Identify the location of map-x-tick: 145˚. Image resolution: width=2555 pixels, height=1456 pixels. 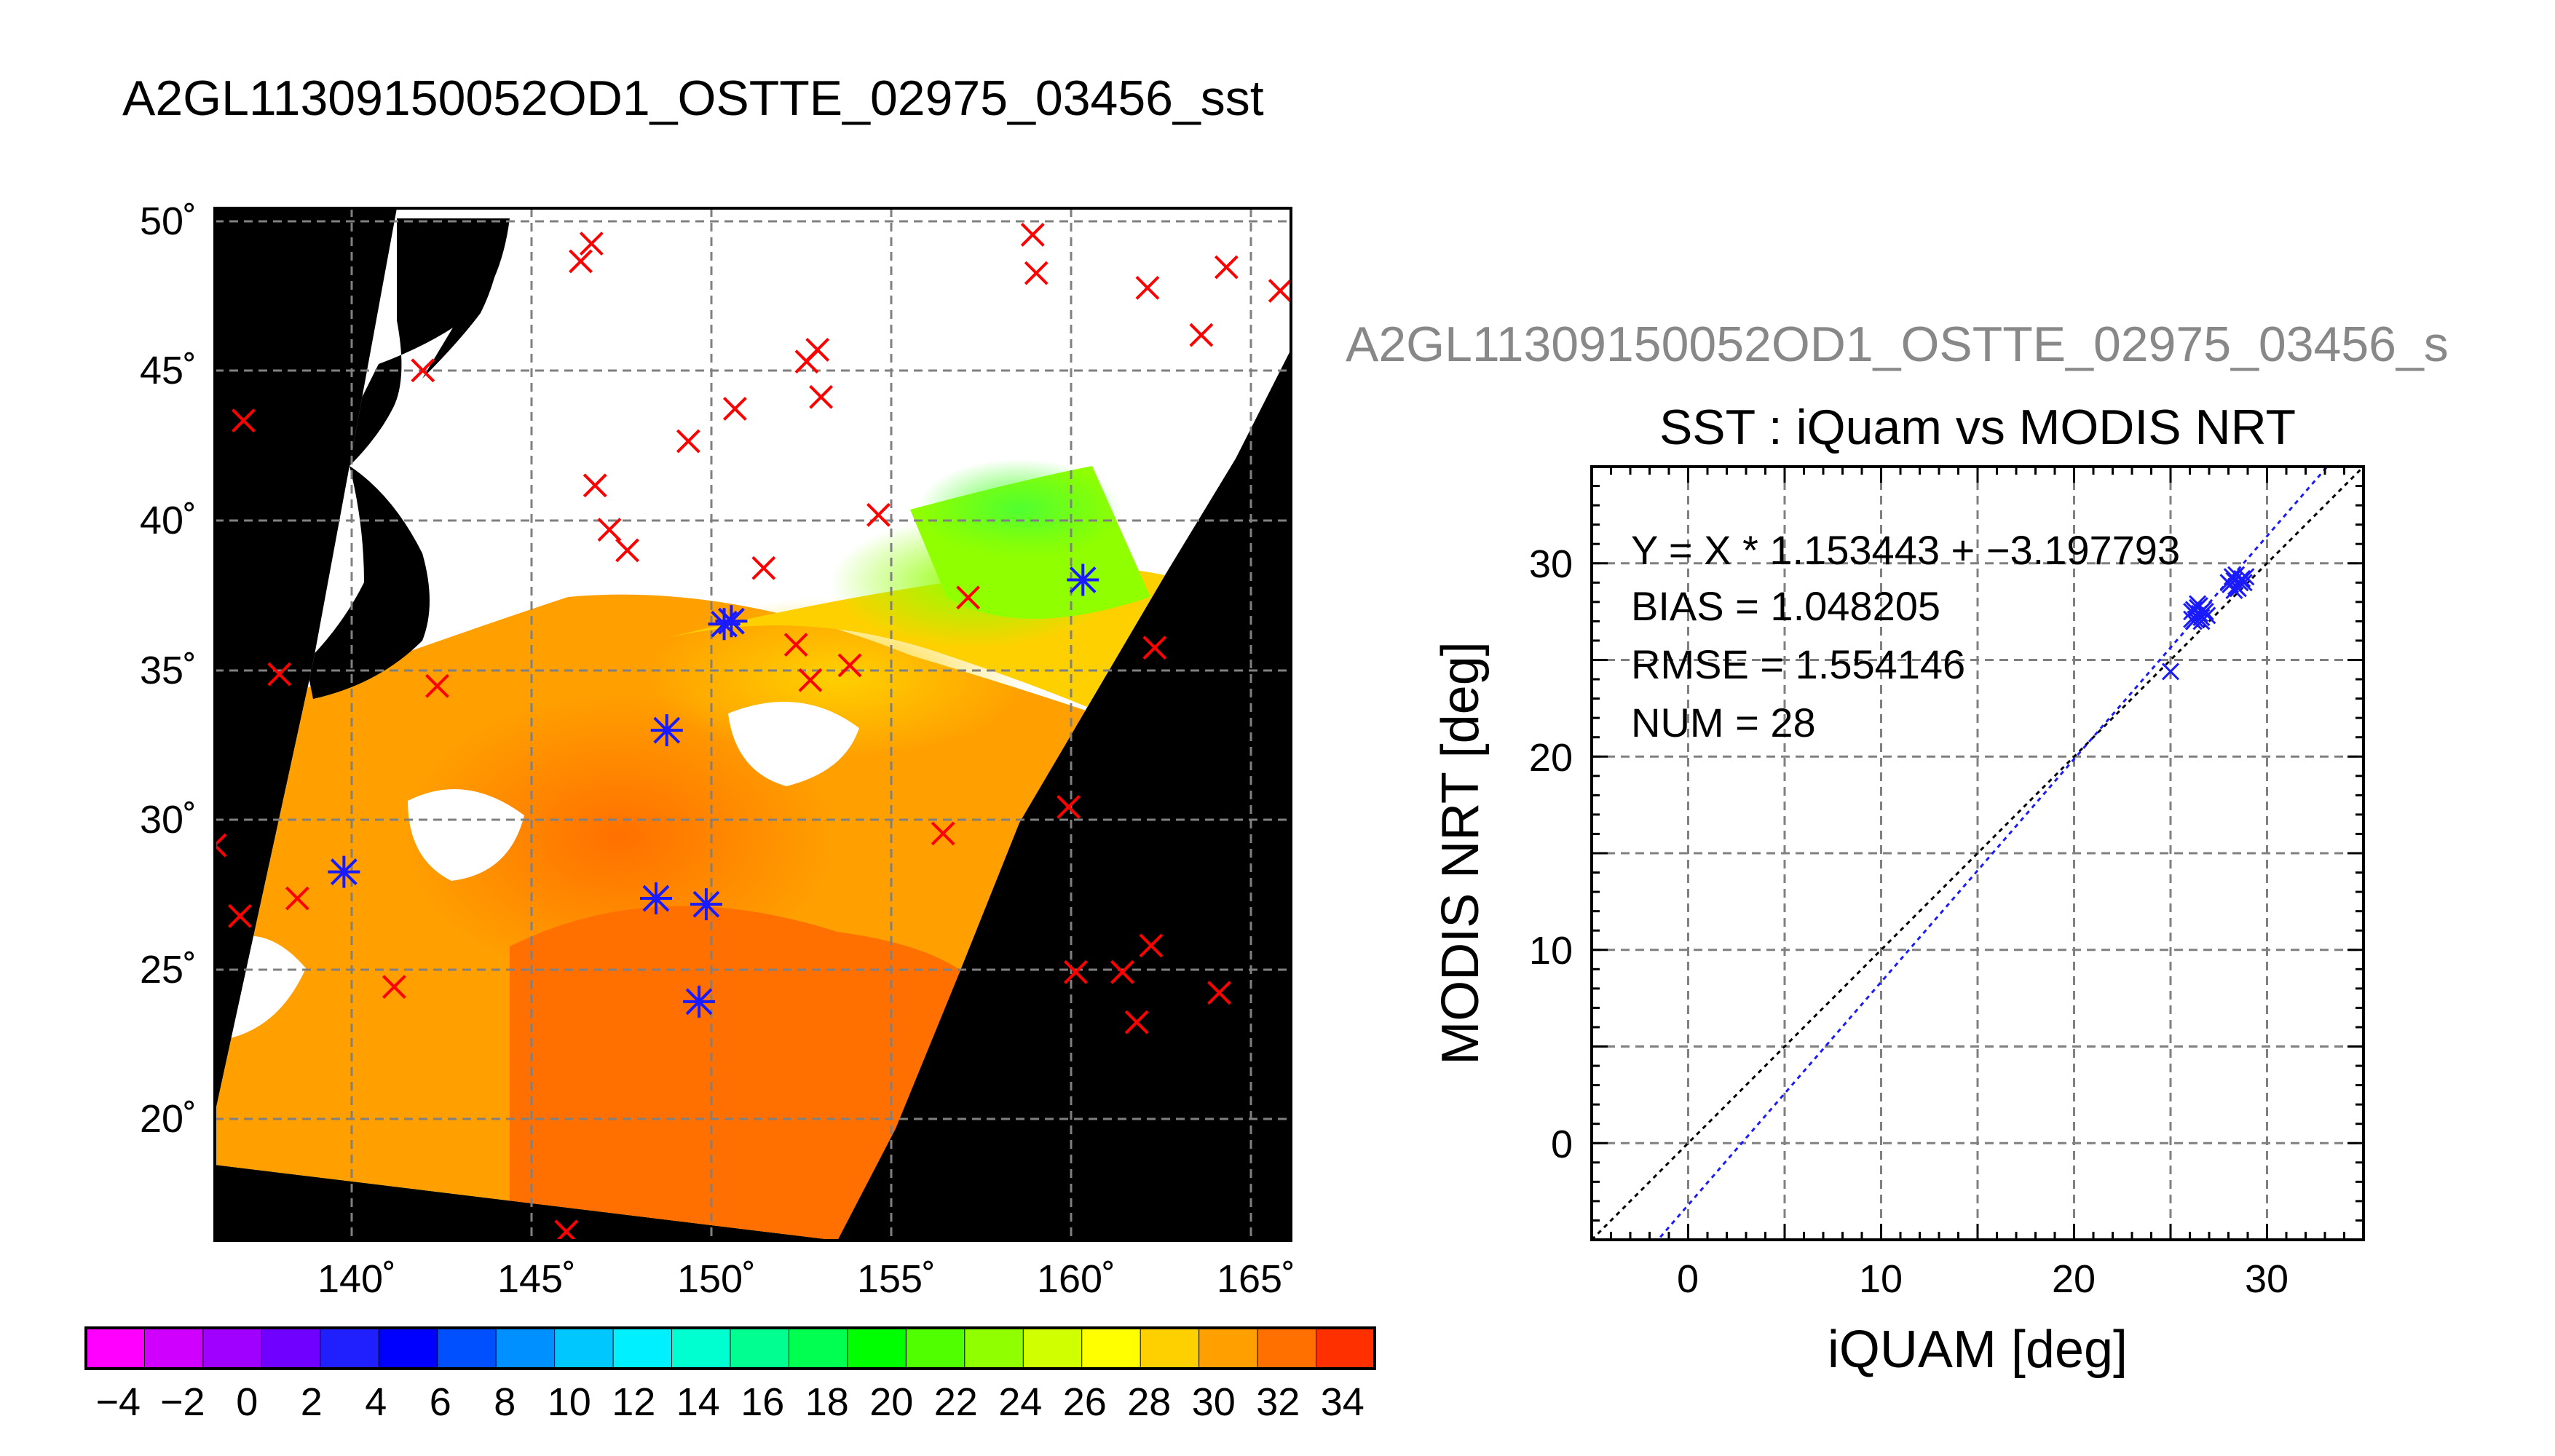
(536, 1279).